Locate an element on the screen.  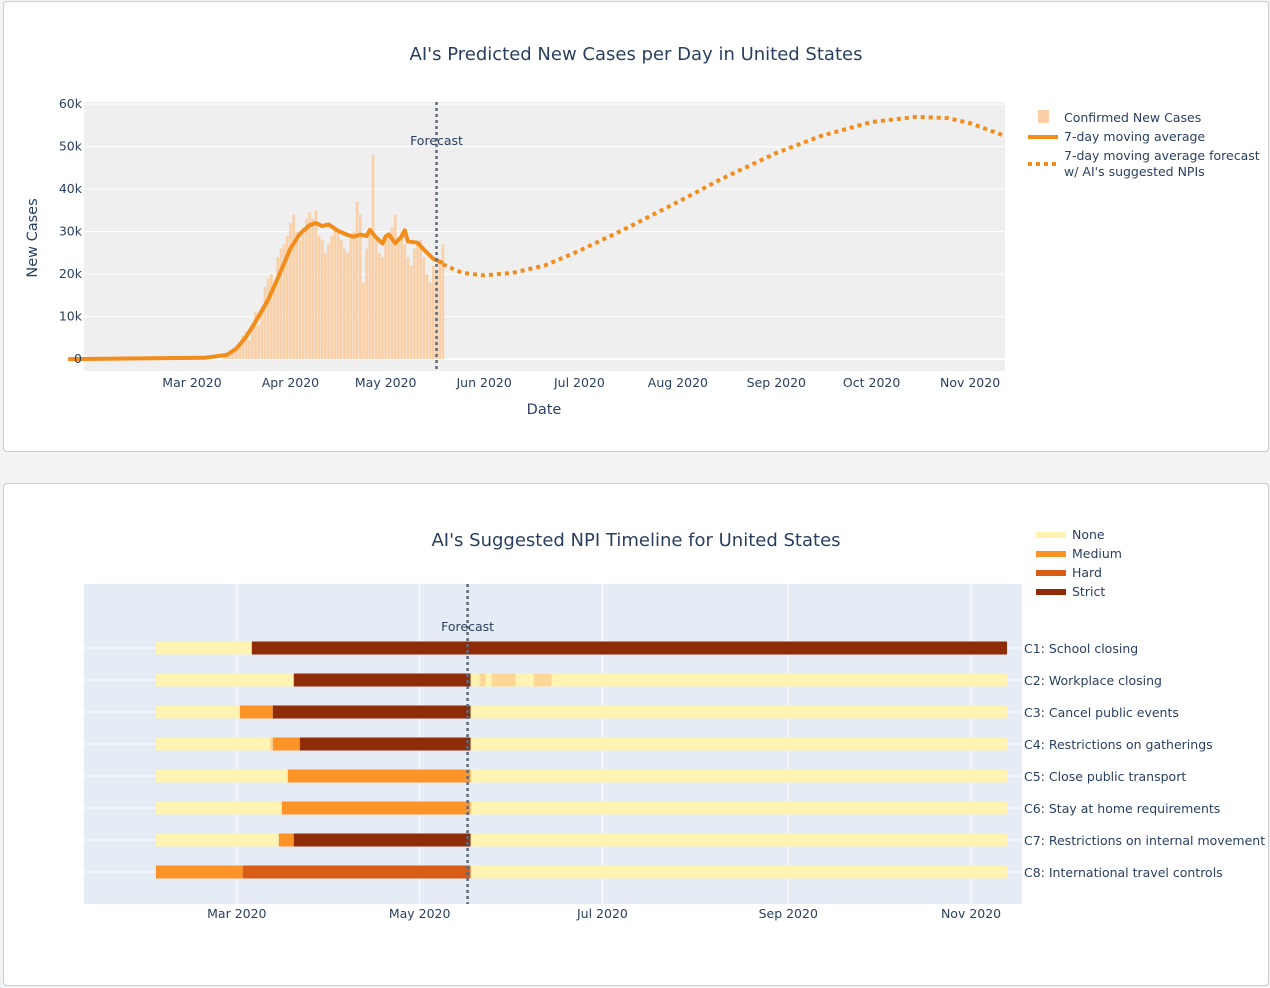
legend-label: 7-day moving average is located at coordinates (1134, 136).